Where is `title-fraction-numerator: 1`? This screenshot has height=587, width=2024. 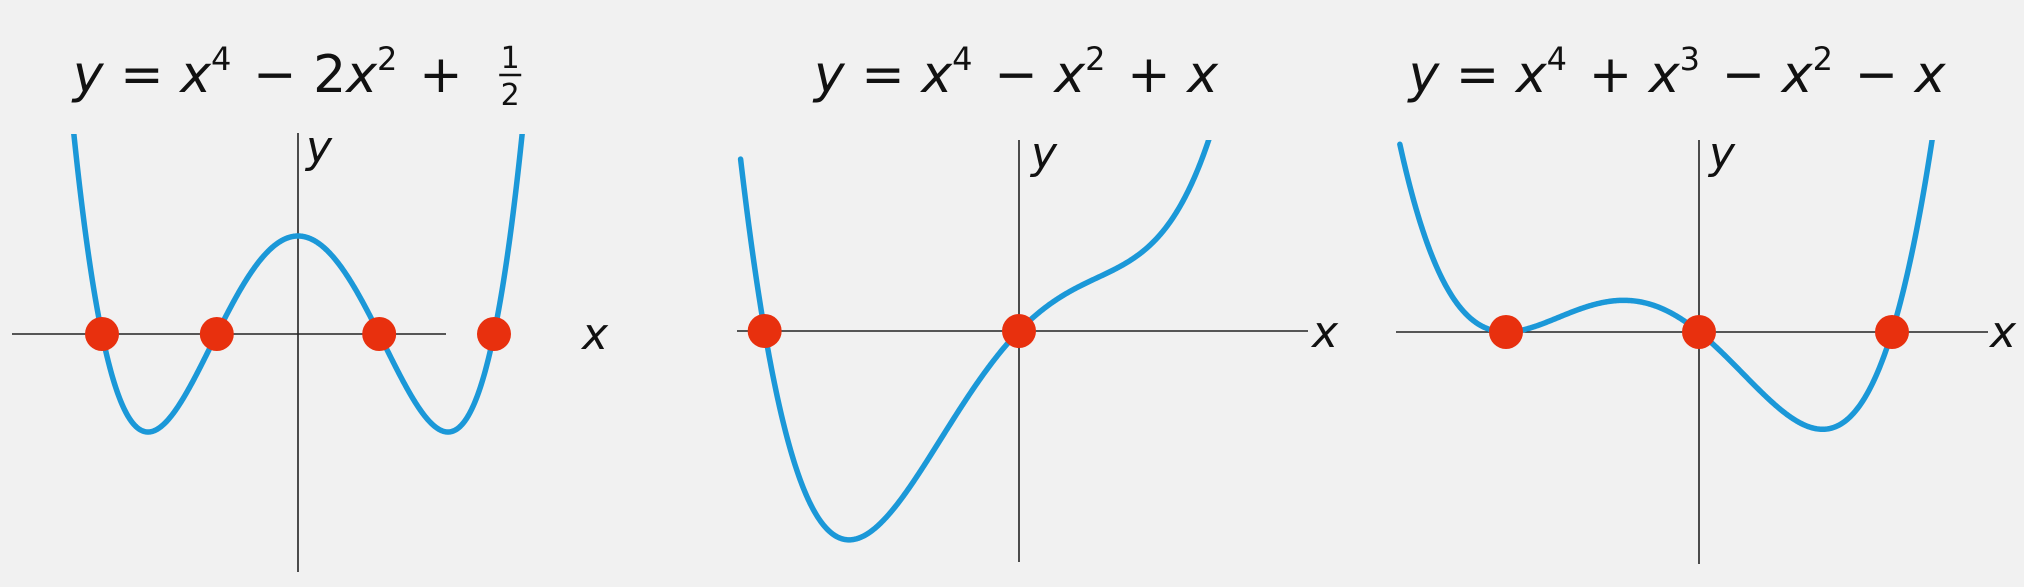 title-fraction-numerator: 1 is located at coordinates (510, 58).